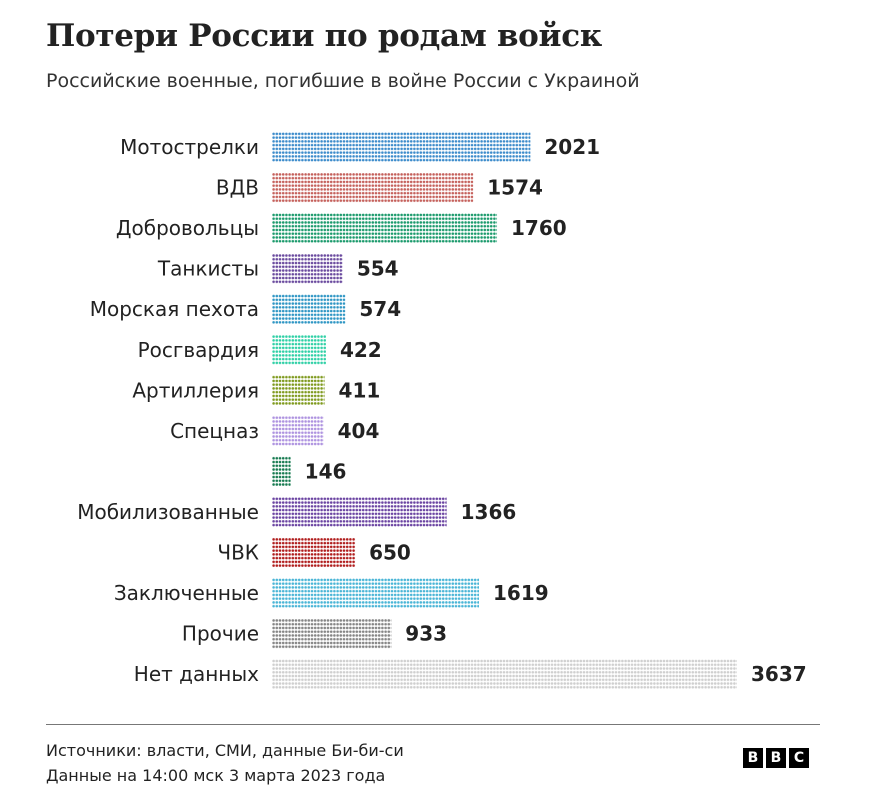  Describe the element at coordinates (779, 674) in the screenshot. I see `value-label: 3637` at that location.